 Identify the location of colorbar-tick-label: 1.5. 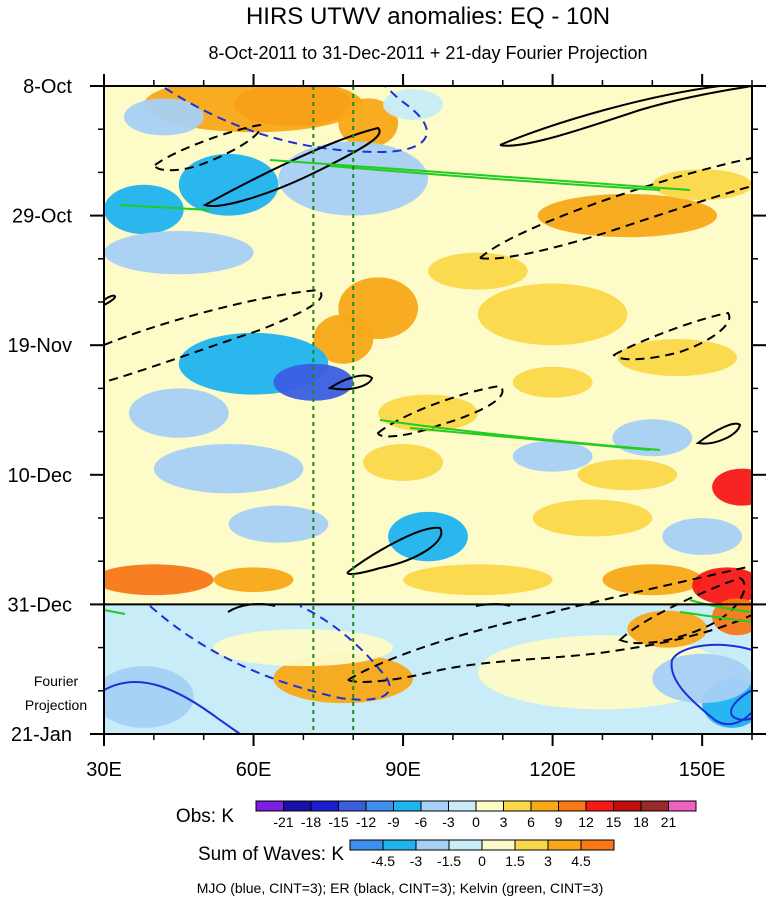
(515, 861).